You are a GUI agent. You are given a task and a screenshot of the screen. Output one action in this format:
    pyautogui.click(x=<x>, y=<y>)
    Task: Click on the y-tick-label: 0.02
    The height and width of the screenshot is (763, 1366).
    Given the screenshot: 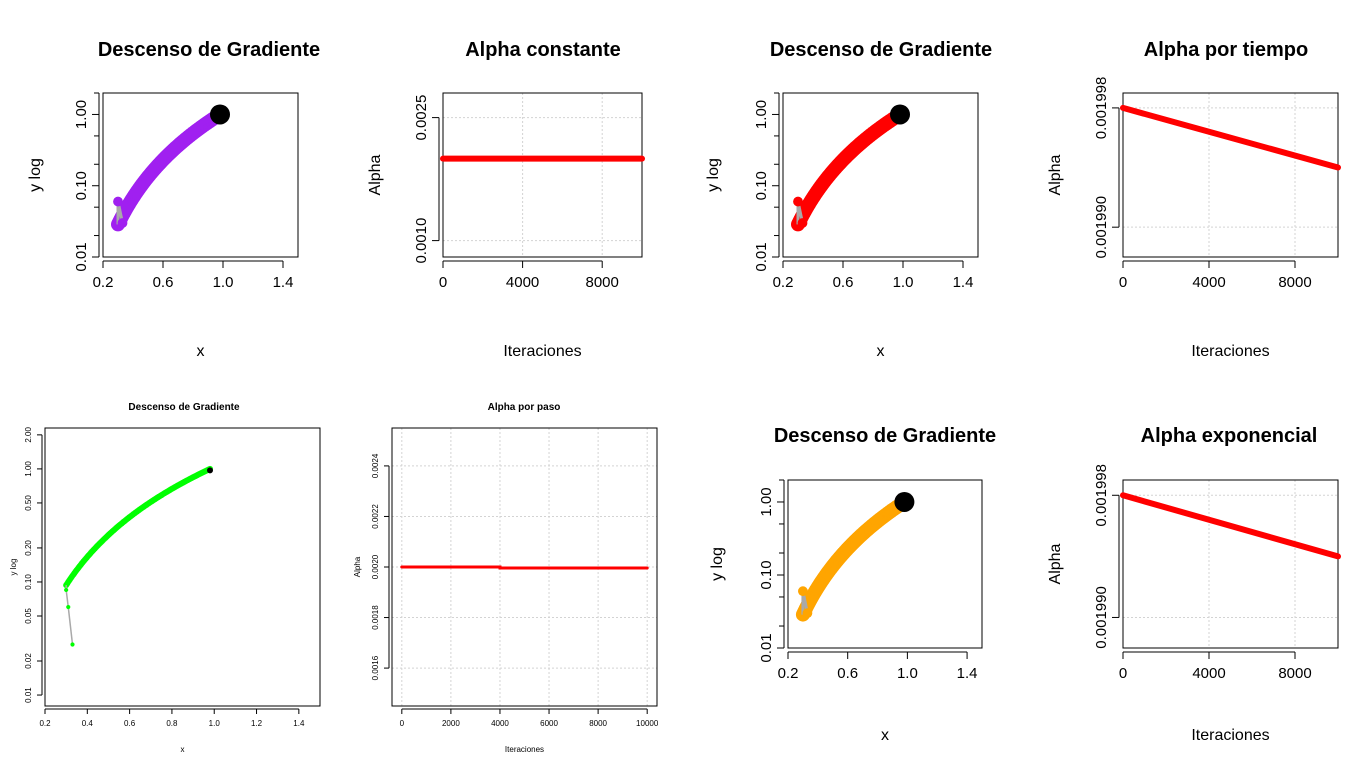 What is the action you would take?
    pyautogui.click(x=28, y=661)
    